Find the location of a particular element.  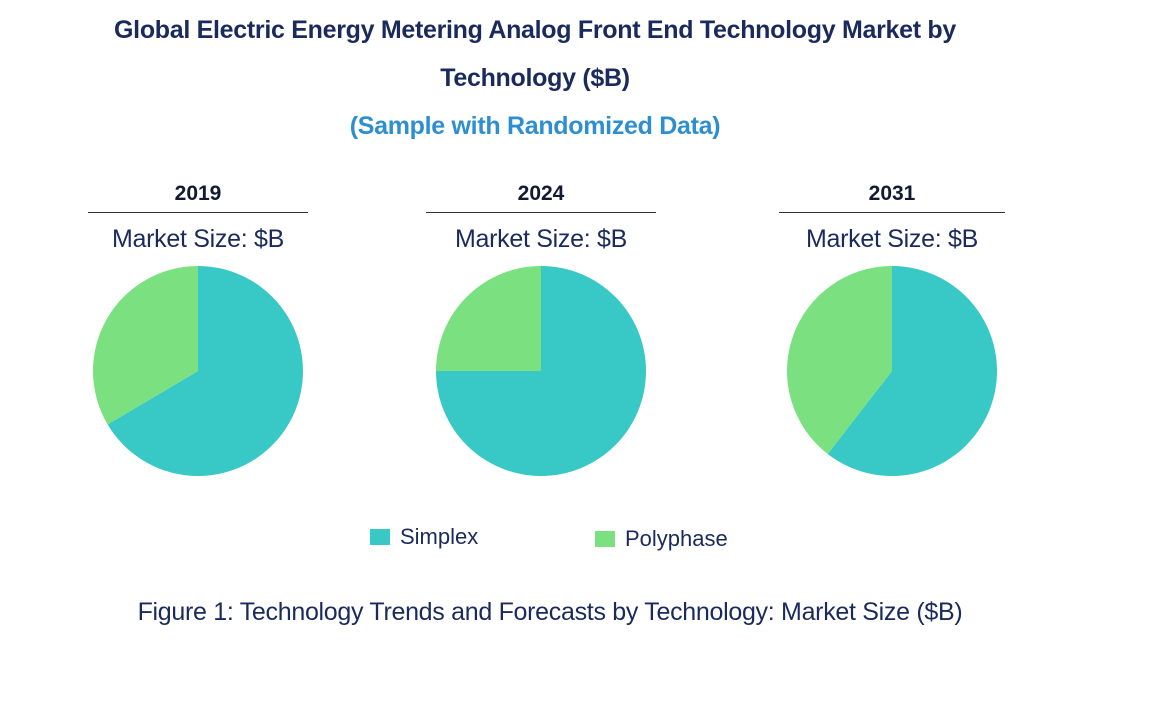

legend-item-polyphase: Polyphase is located at coordinates (661, 539).